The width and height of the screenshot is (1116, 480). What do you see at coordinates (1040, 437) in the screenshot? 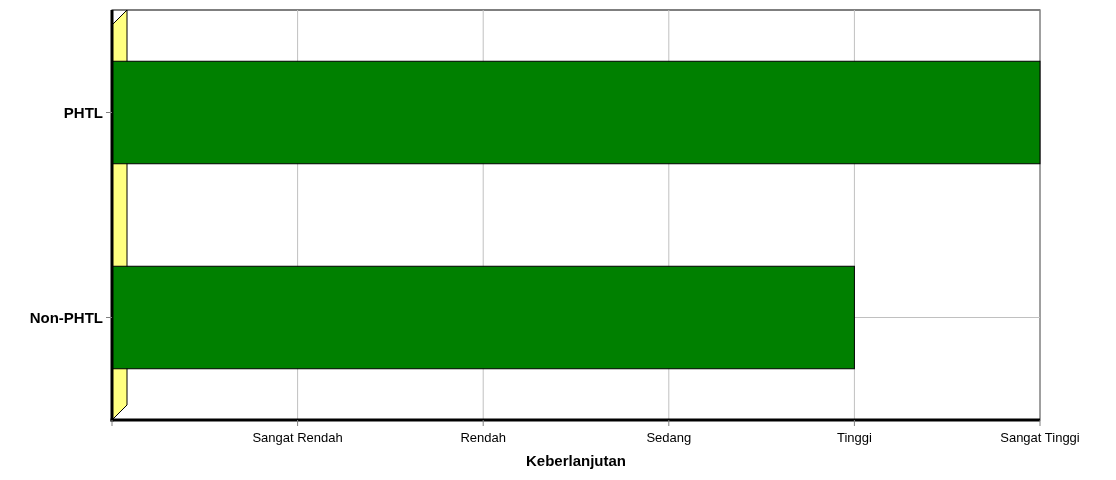
I see `text: Sangat Tinggi` at bounding box center [1040, 437].